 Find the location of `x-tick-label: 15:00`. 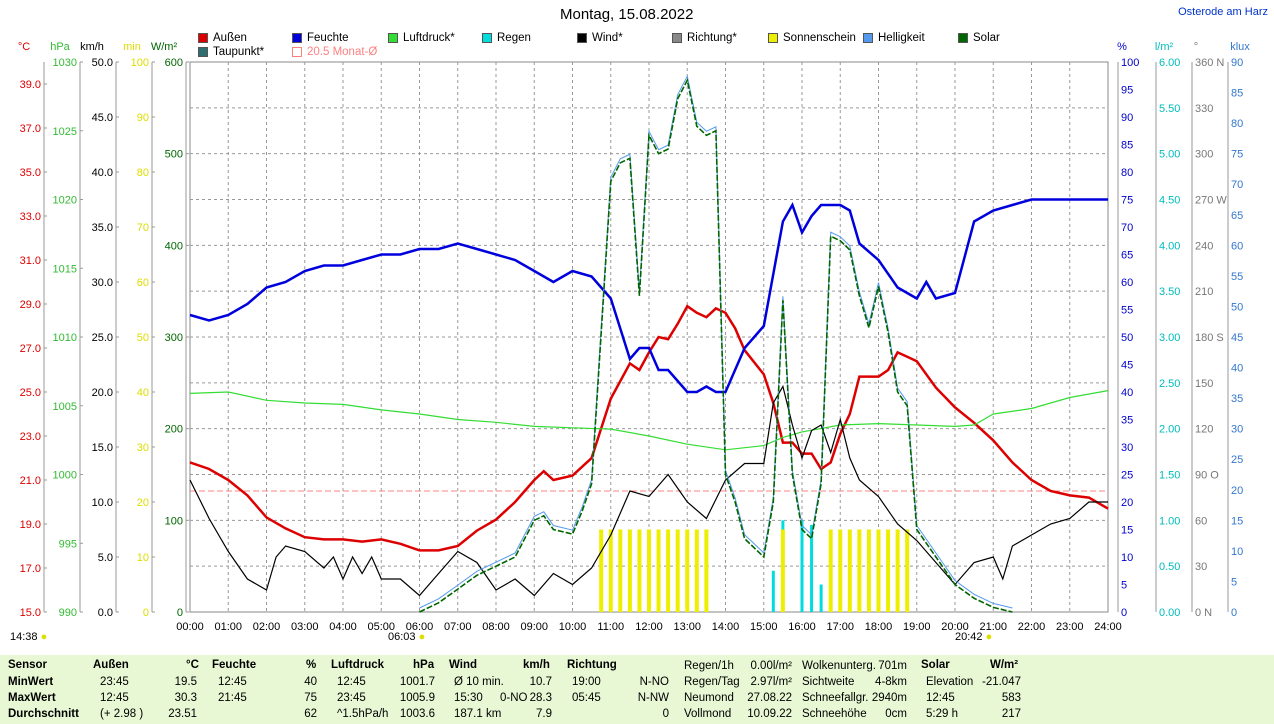

x-tick-label: 15:00 is located at coordinates (764, 627).